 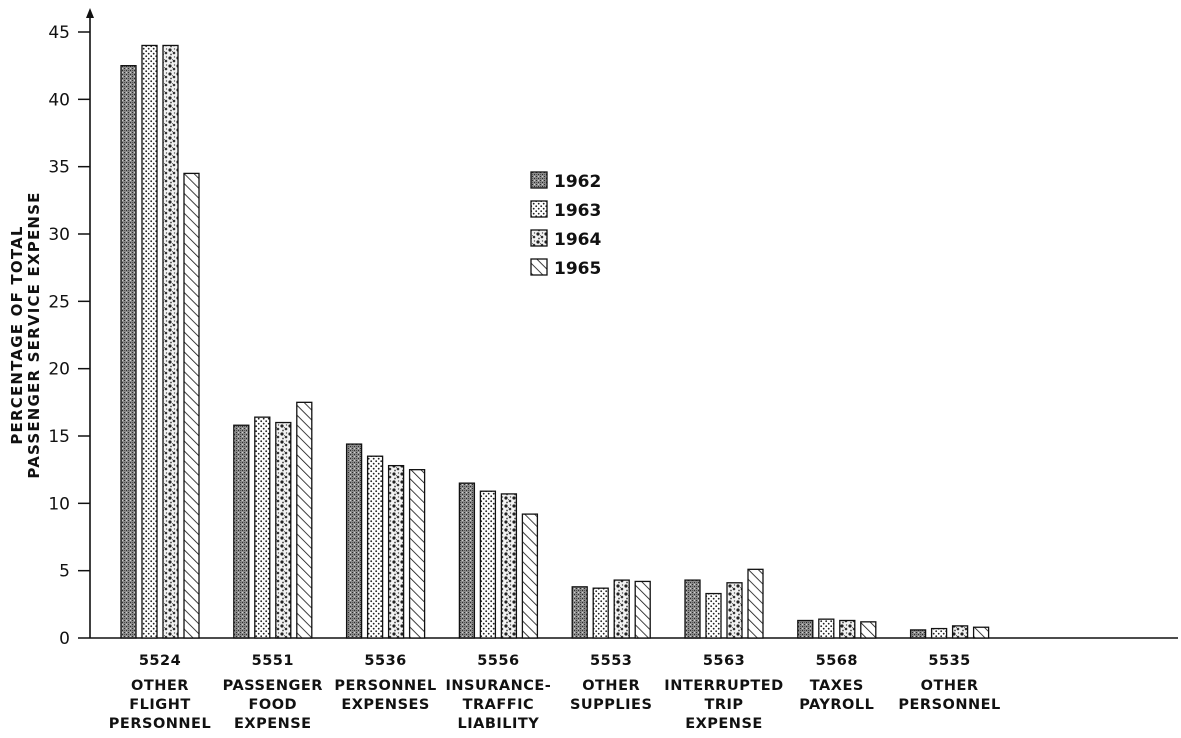 What do you see at coordinates (539, 180) in the screenshot?
I see `legend-swatch-1962` at bounding box center [539, 180].